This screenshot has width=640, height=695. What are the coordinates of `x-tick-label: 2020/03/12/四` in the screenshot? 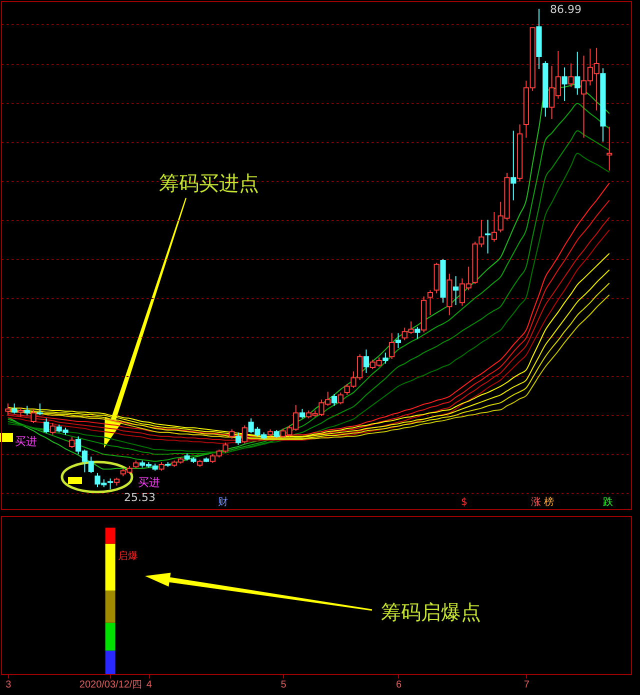 It's located at (110, 685).